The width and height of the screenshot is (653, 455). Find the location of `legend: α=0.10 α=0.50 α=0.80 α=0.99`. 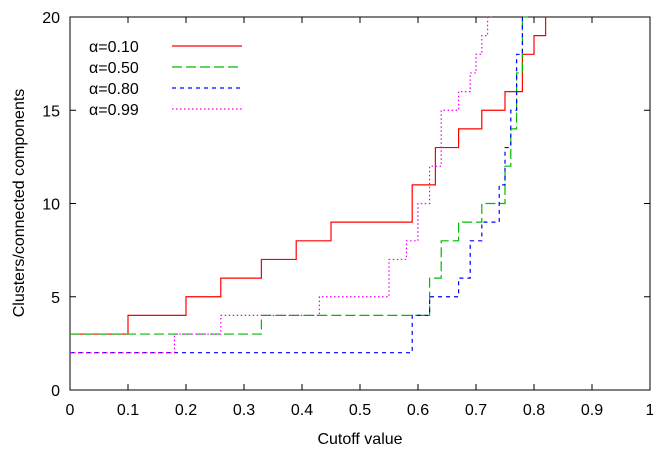

legend: α=0.10 α=0.50 α=0.80 α=0.99 is located at coordinates (165, 79).